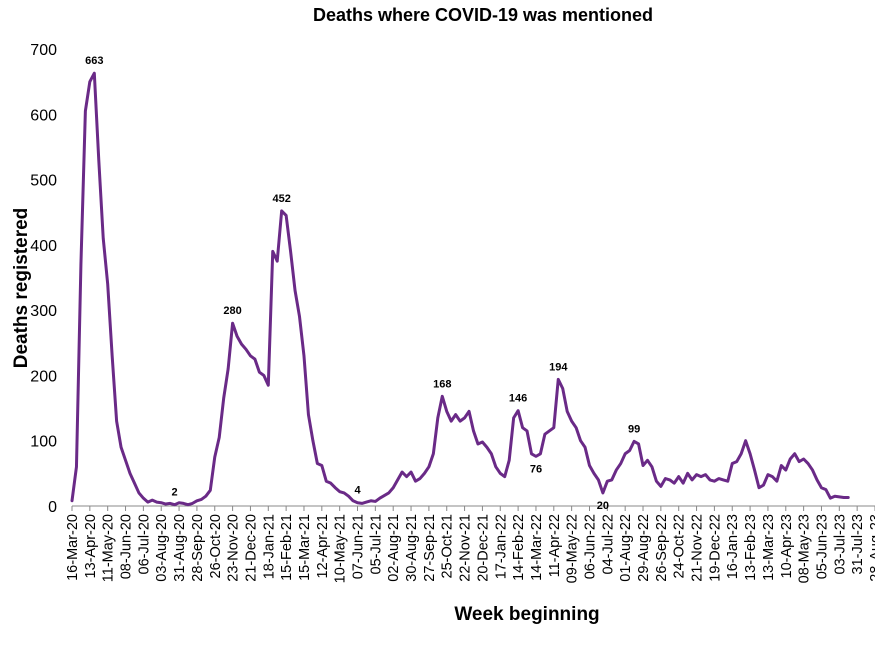 This screenshot has height=649, width=875. Describe the element at coordinates (376, 544) in the screenshot. I see `x-tick-label: 05-Jul-21` at that location.